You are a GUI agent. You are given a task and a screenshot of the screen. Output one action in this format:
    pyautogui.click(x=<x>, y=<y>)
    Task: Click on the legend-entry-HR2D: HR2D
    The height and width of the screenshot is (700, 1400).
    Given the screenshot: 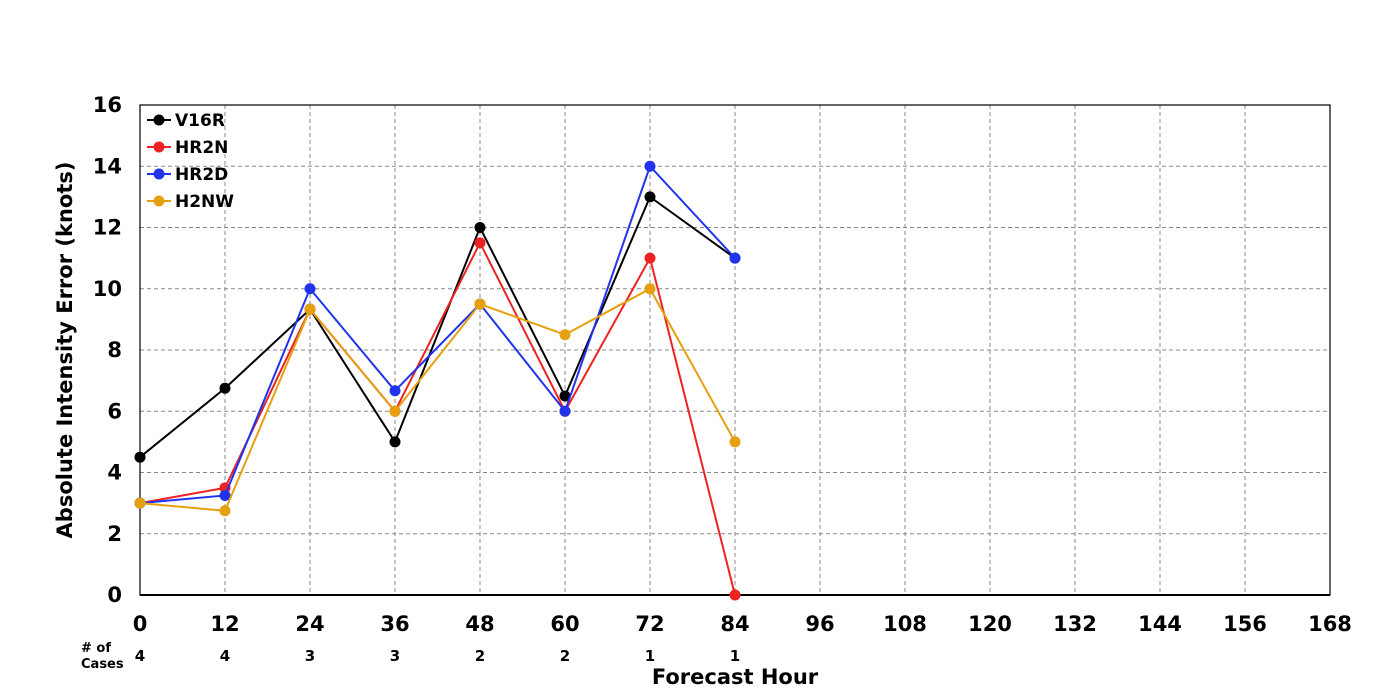 What is the action you would take?
    pyautogui.click(x=187, y=175)
    